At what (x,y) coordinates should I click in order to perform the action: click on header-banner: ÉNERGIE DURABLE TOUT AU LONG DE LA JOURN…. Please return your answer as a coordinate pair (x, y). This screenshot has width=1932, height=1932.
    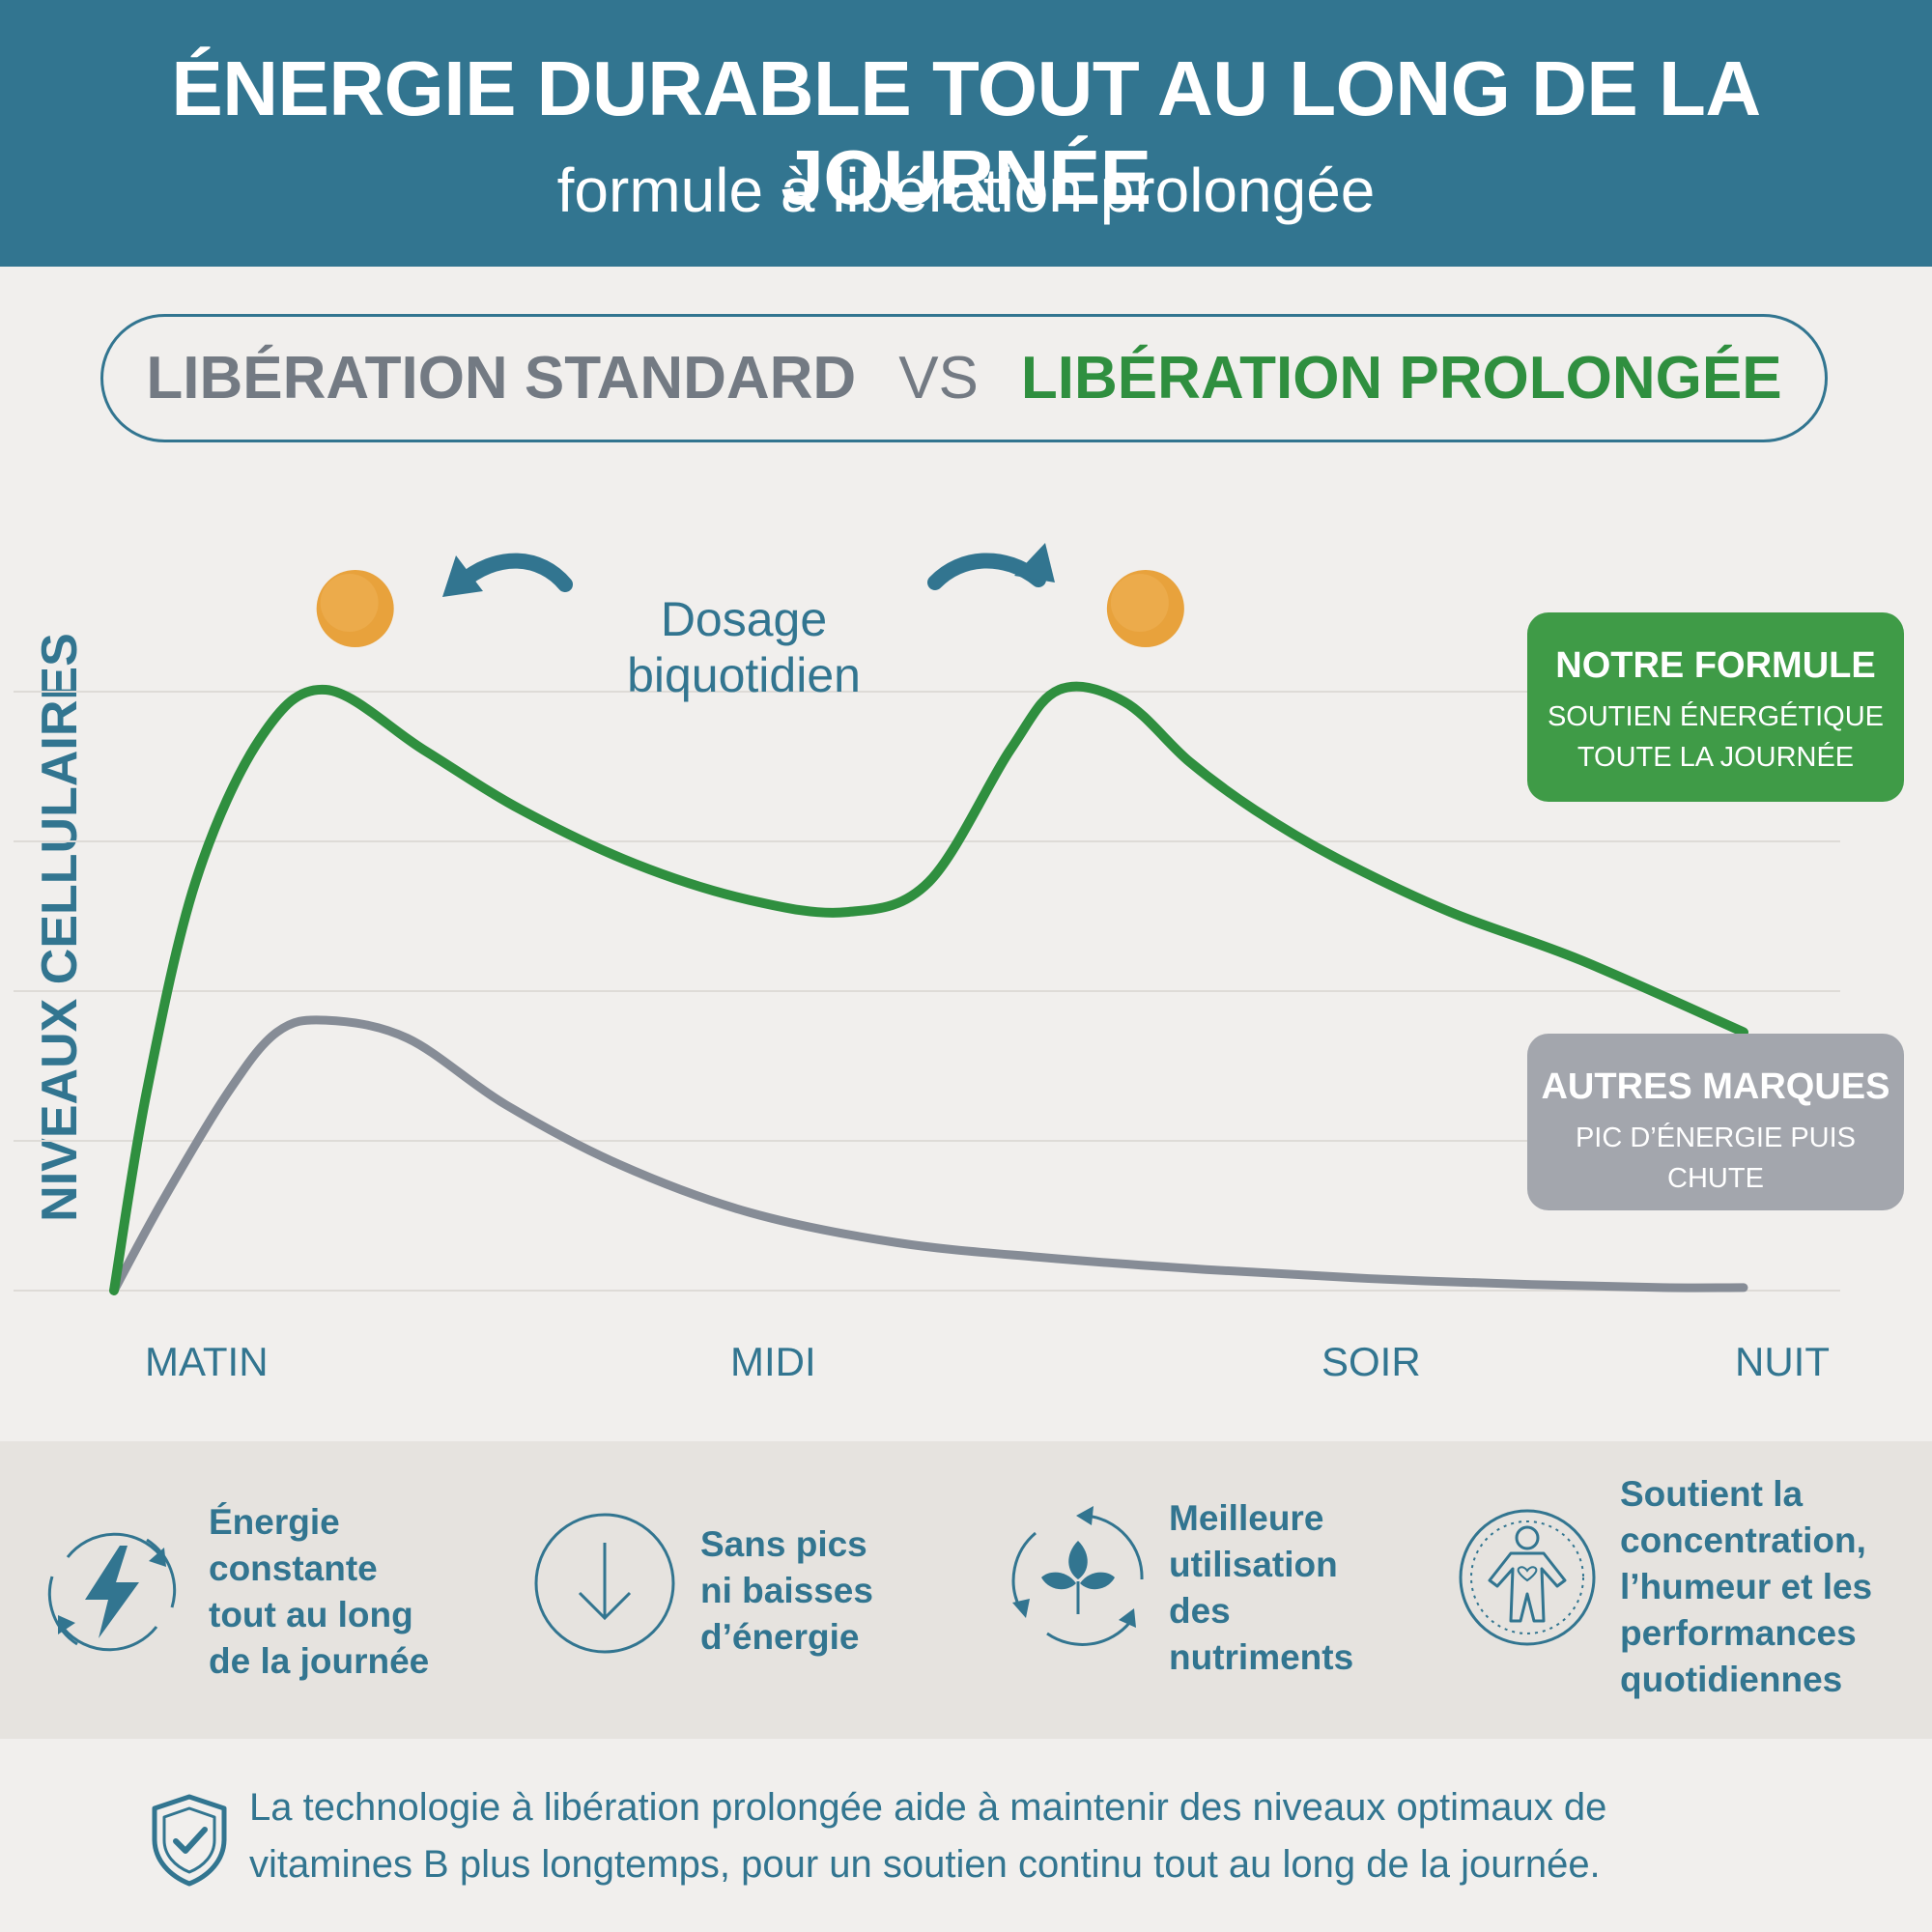
    Looking at the image, I should click on (966, 133).